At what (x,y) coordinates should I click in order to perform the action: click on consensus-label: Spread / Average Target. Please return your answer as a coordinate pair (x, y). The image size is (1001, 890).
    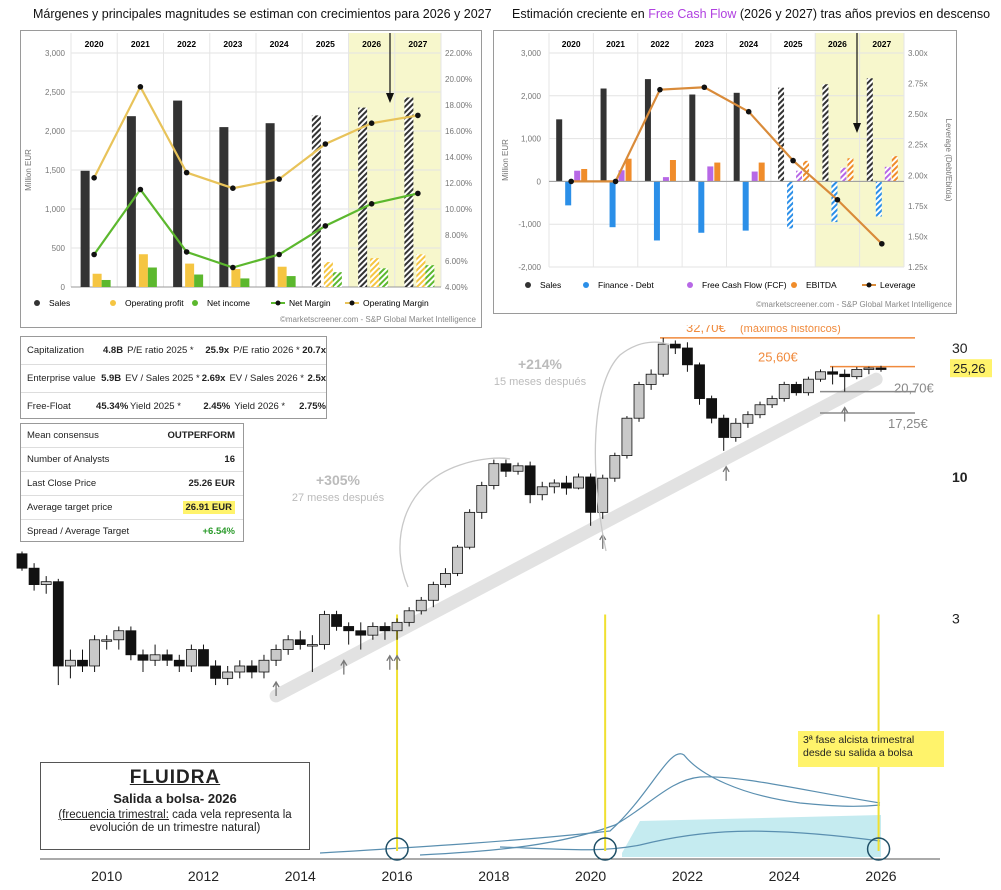
    Looking at the image, I should click on (78, 531).